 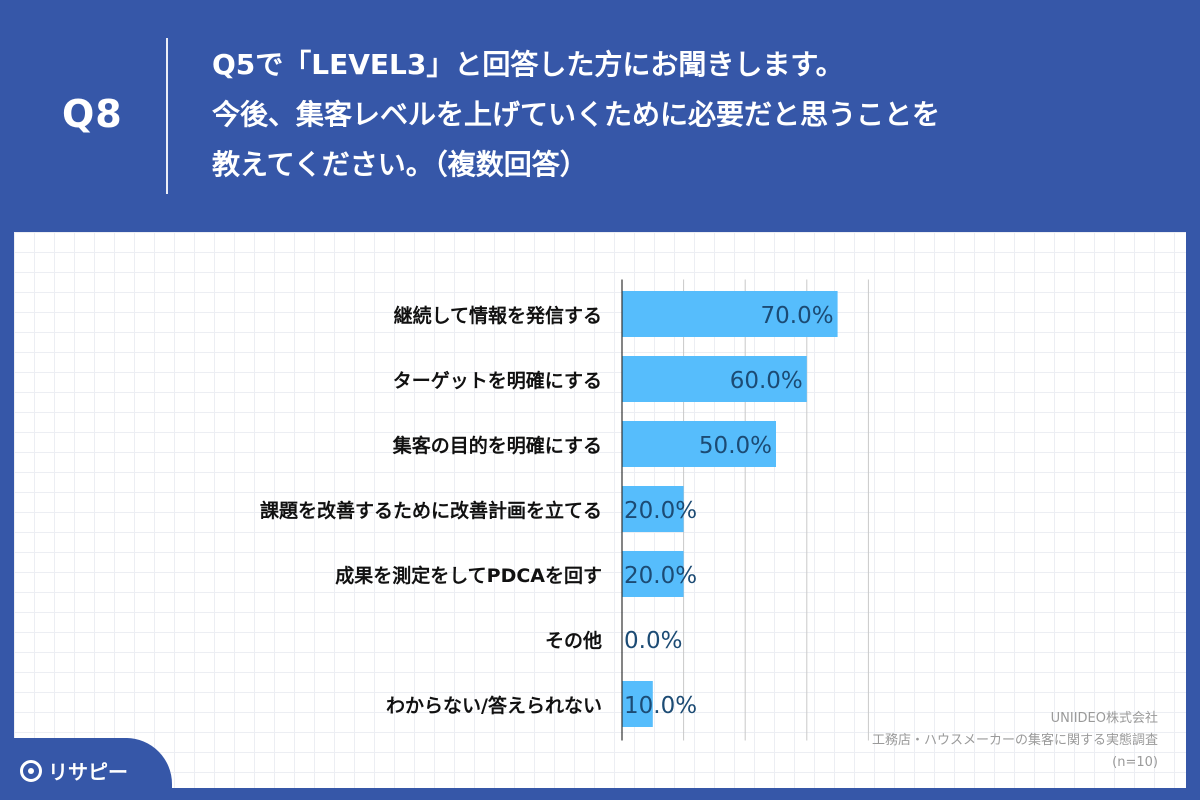 I want to click on source-survey: 工務店・ハウスメーカーの集客に関する実態調査, so click(x=1014, y=740).